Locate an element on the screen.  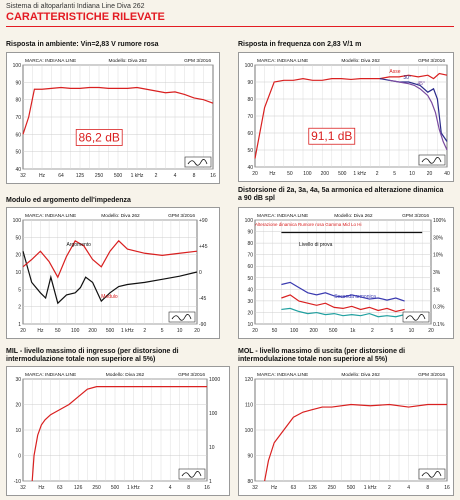
y-right-tick-label: +90 is located at coordinates (203, 221).